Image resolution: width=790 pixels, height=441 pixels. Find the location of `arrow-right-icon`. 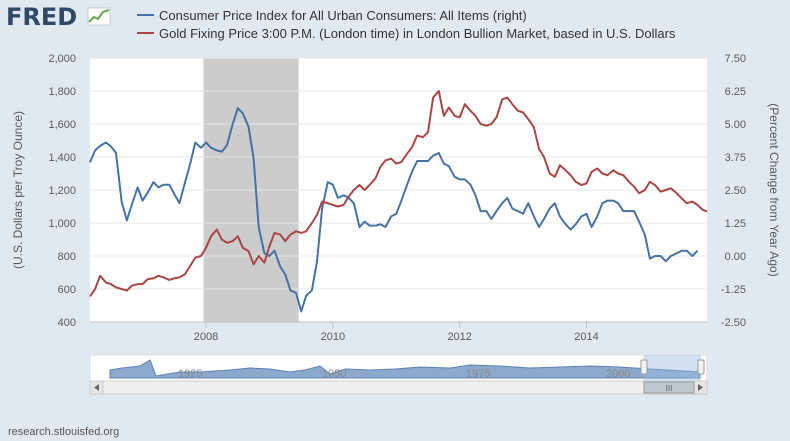

arrow-right-icon is located at coordinates (700, 387).